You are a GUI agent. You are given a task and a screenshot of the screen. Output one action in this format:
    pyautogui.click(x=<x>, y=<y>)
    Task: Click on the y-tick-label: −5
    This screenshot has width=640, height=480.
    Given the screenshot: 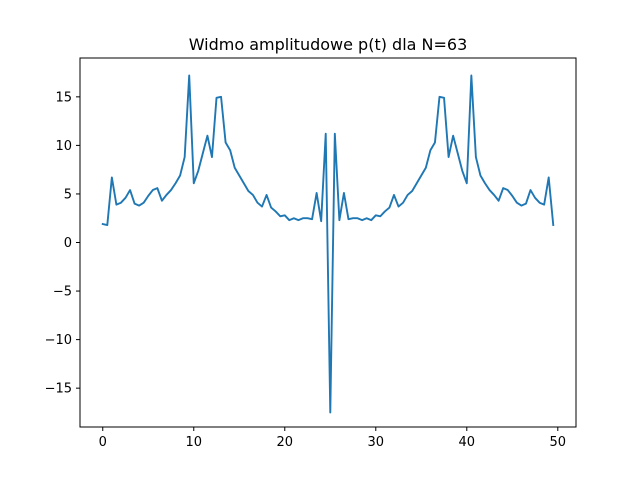 What is the action you would take?
    pyautogui.click(x=62, y=292)
    